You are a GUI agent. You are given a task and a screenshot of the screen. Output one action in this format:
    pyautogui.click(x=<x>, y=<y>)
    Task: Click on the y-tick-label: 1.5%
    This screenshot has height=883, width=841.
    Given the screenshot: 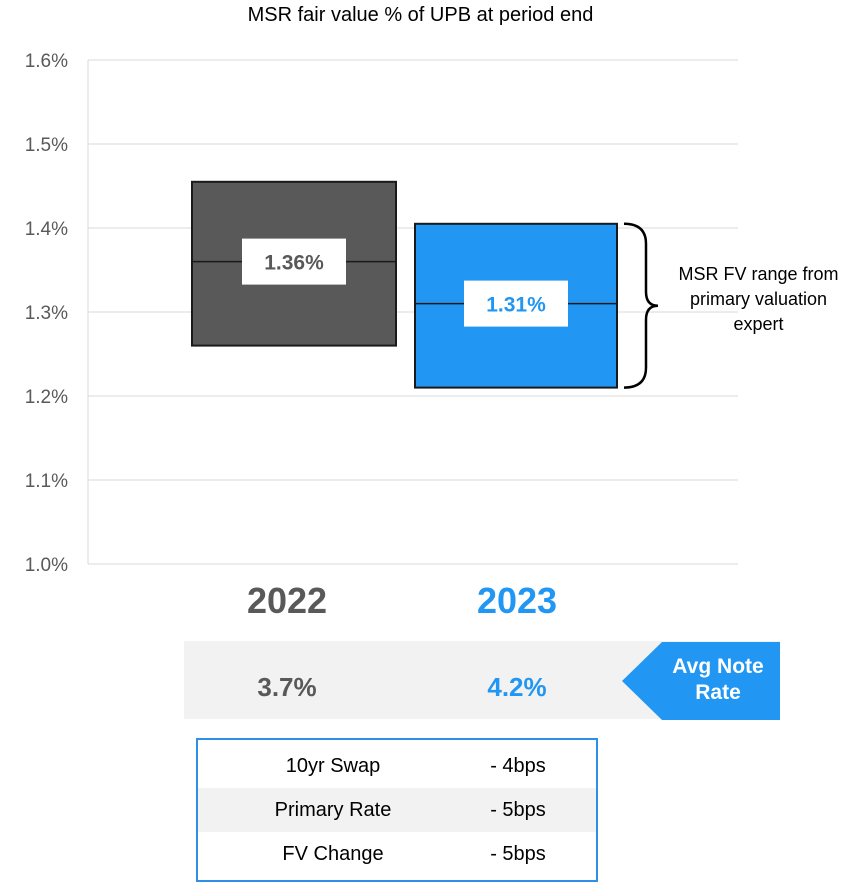 What is the action you would take?
    pyautogui.click(x=46, y=145)
    